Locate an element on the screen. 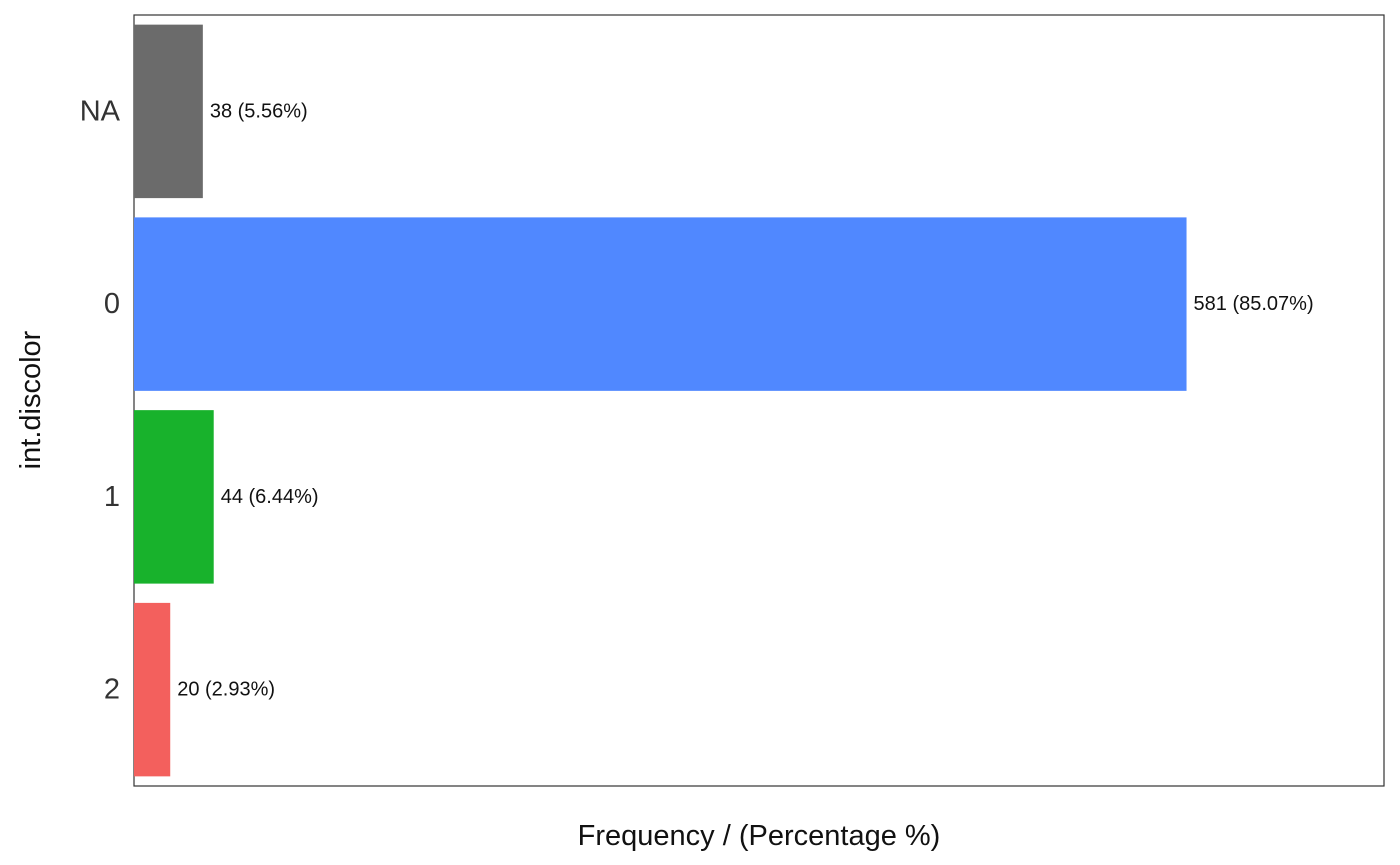 The height and width of the screenshot is (865, 1400). y-tick-label-NA: NA is located at coordinates (100, 111).